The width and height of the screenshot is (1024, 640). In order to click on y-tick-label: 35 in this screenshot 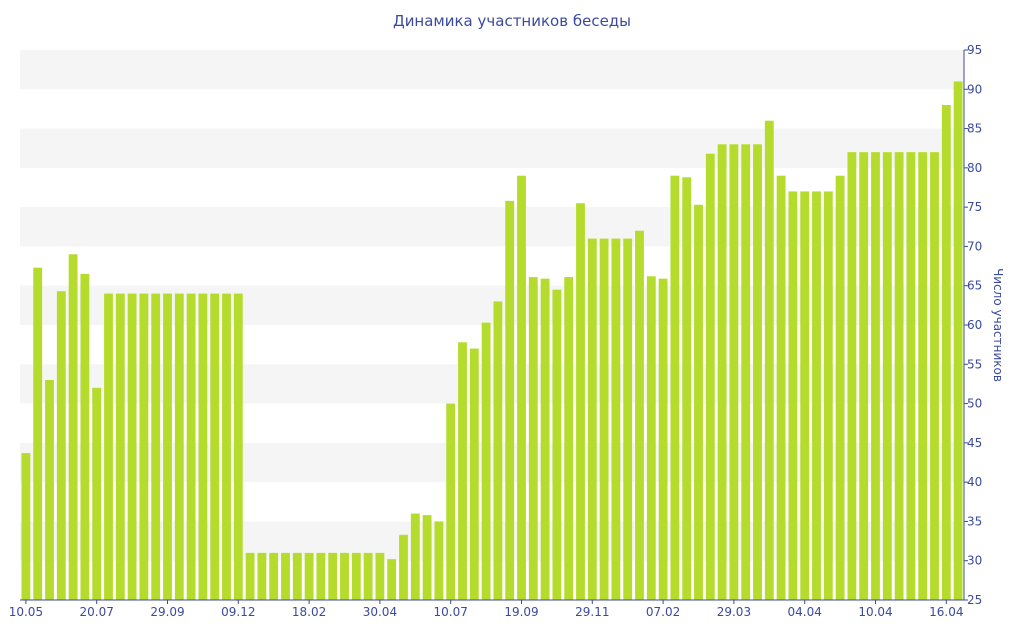, I will do `click(974, 521)`.